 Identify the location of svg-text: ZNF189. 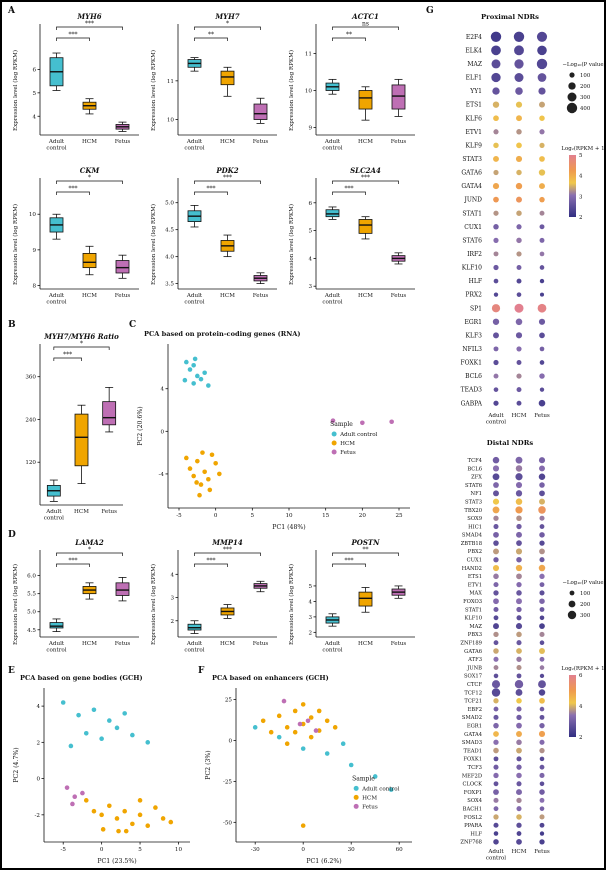
(471, 644).